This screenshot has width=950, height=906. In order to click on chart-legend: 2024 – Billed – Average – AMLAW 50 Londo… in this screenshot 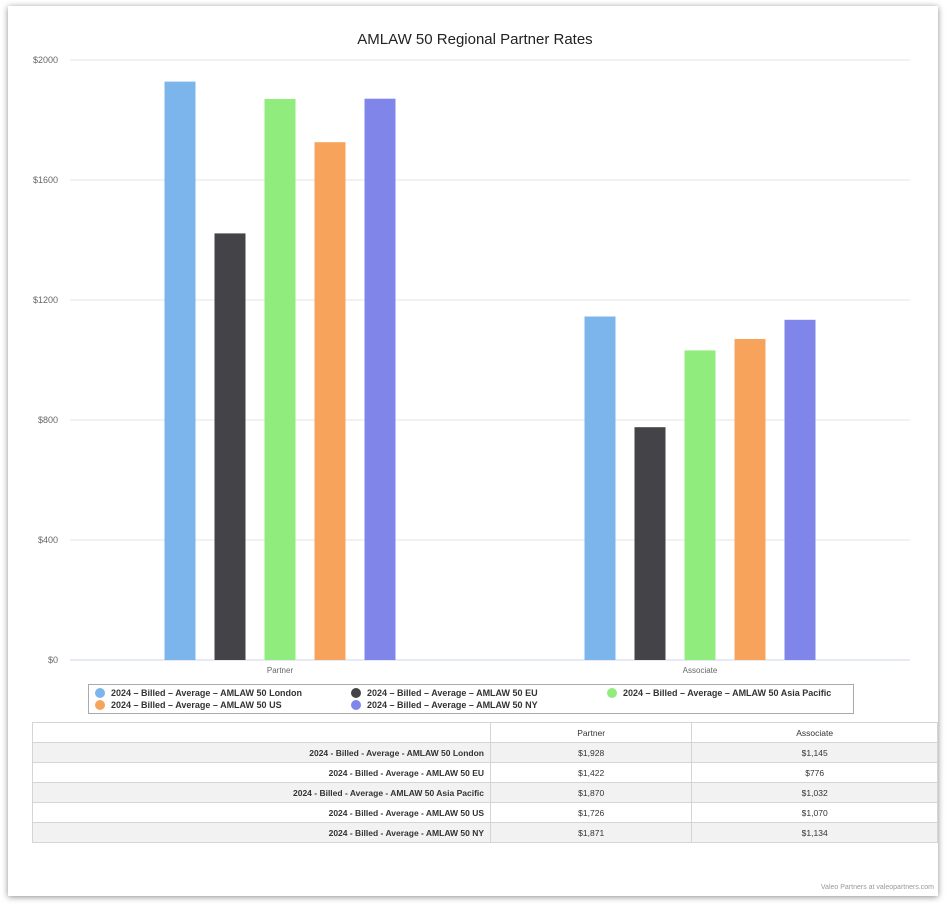, I will do `click(471, 699)`.